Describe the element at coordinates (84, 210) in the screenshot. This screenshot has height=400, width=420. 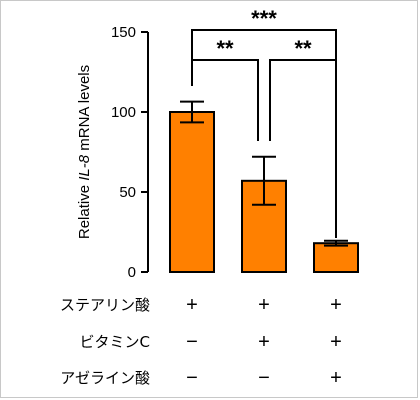
I see `y-axis-label-prefix: Relative` at that location.